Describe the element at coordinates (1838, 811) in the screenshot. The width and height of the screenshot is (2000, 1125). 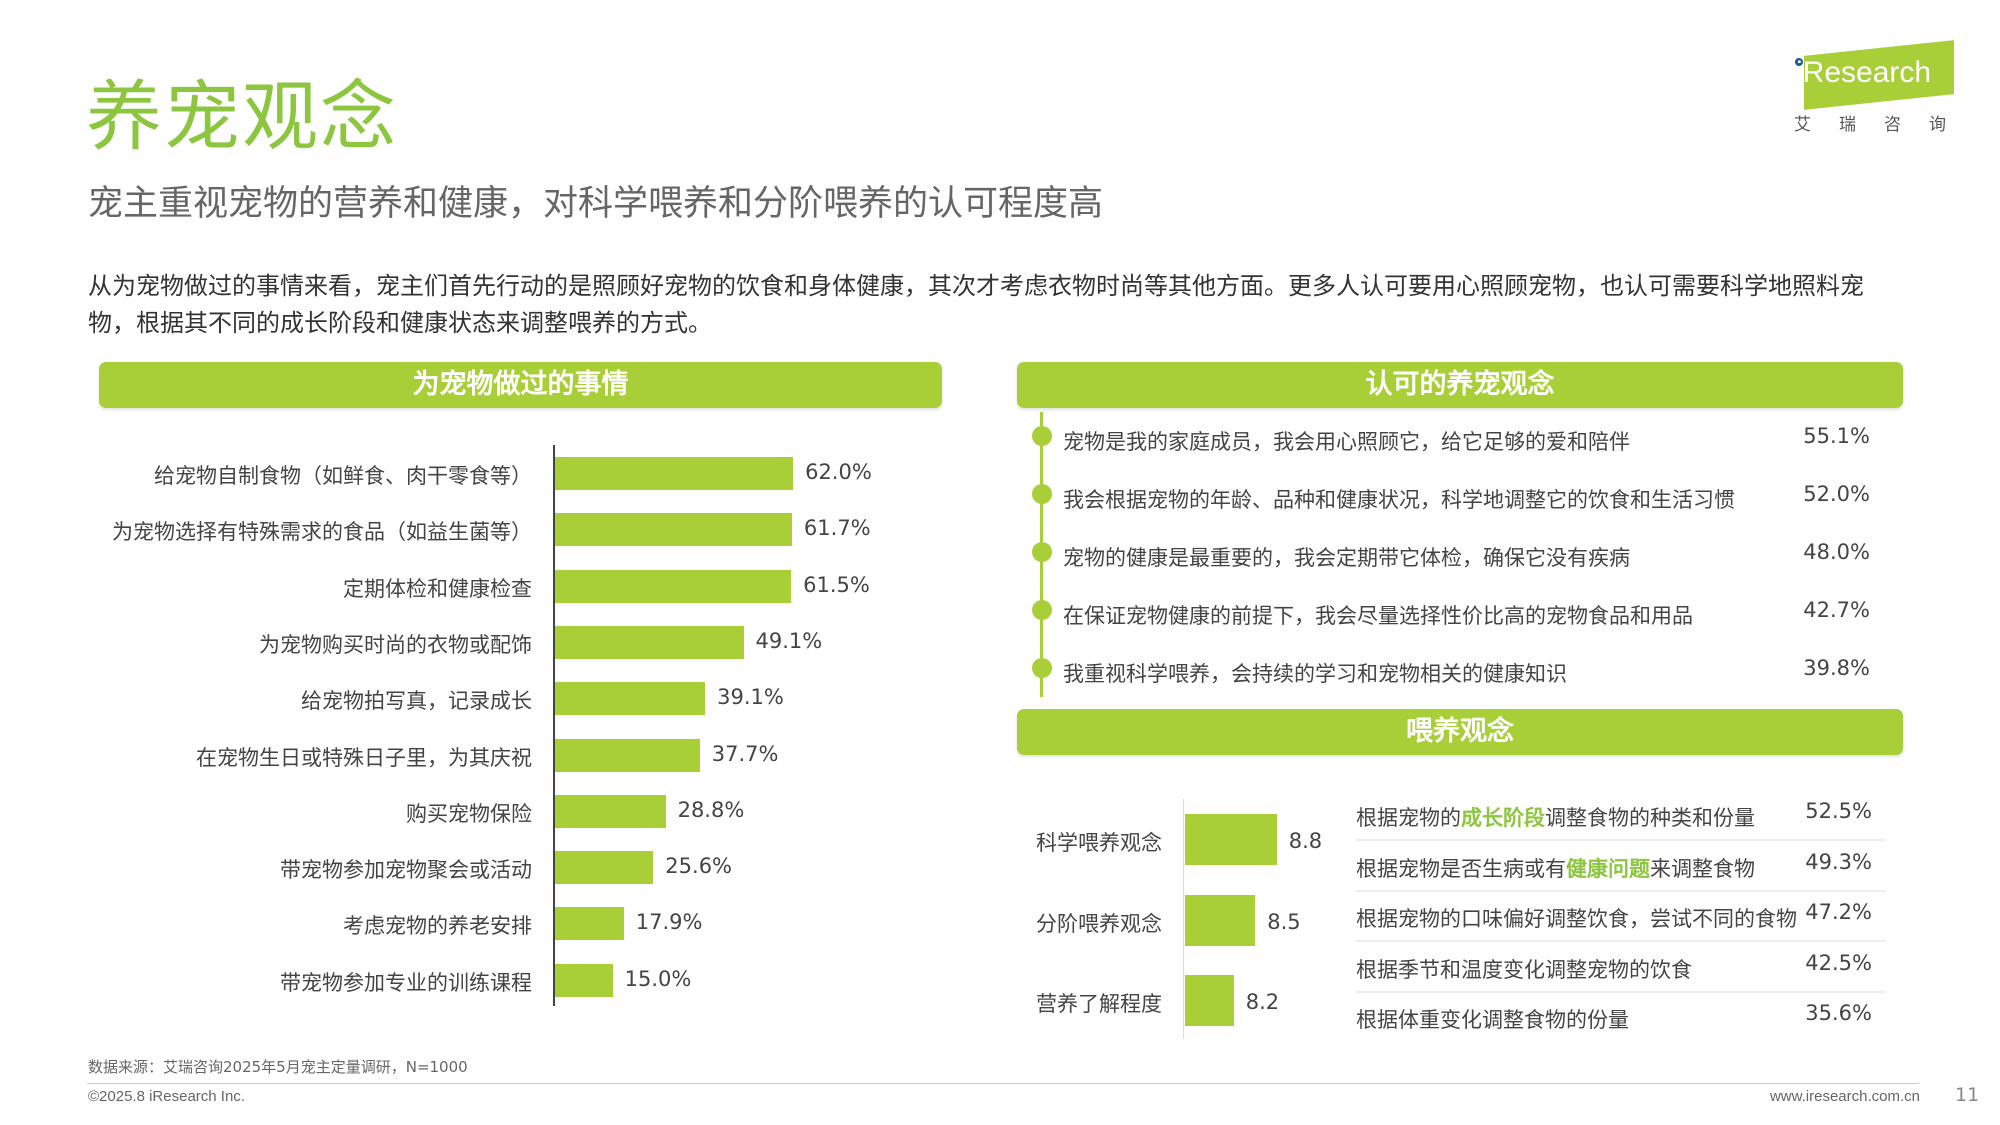
I see `feeding-item-value: 52.5%` at that location.